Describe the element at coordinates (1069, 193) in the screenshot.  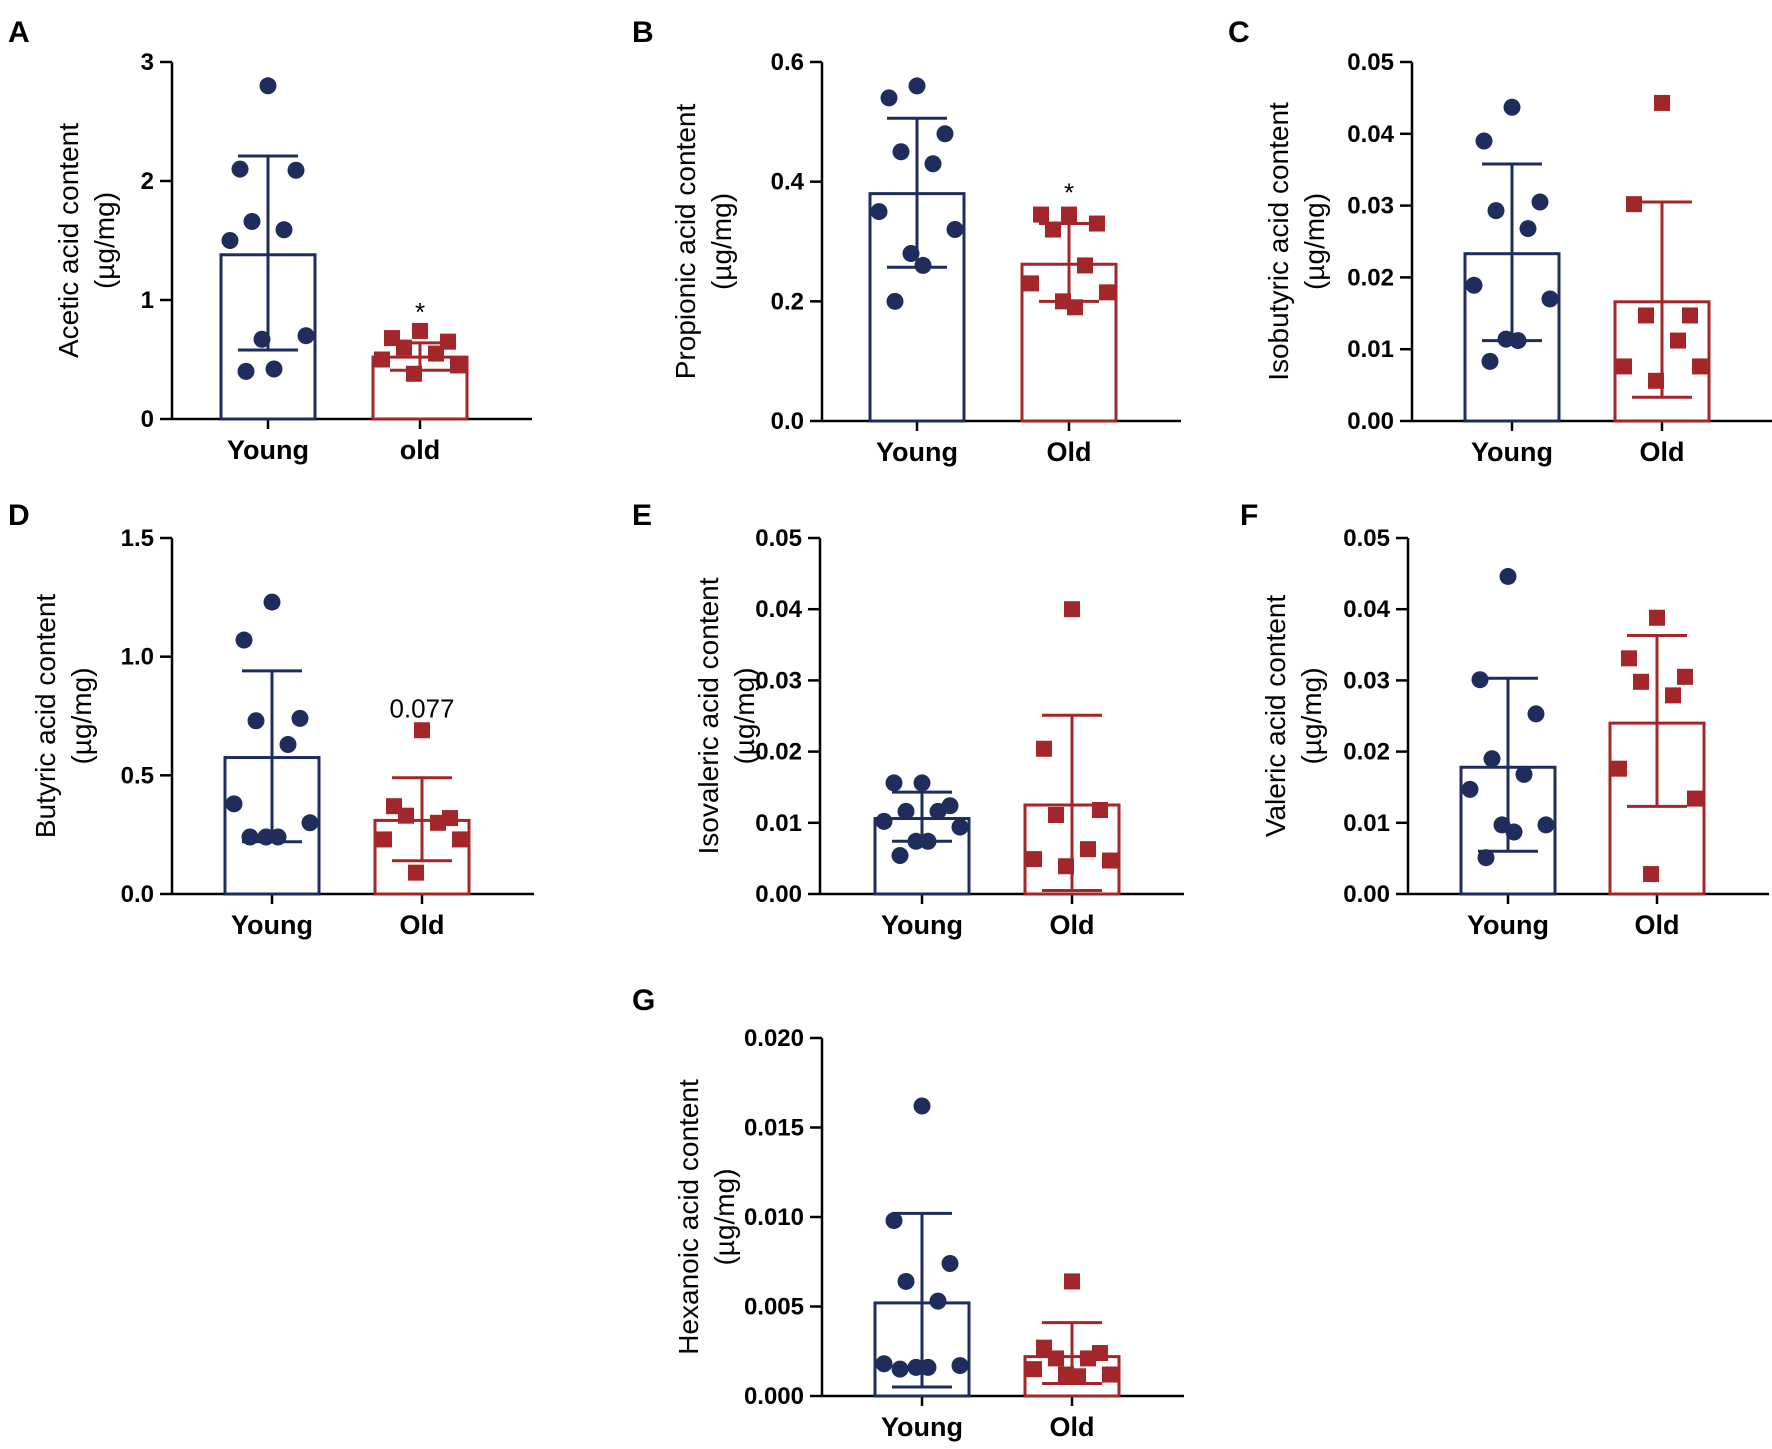
I see `significance-annotation: *` at that location.